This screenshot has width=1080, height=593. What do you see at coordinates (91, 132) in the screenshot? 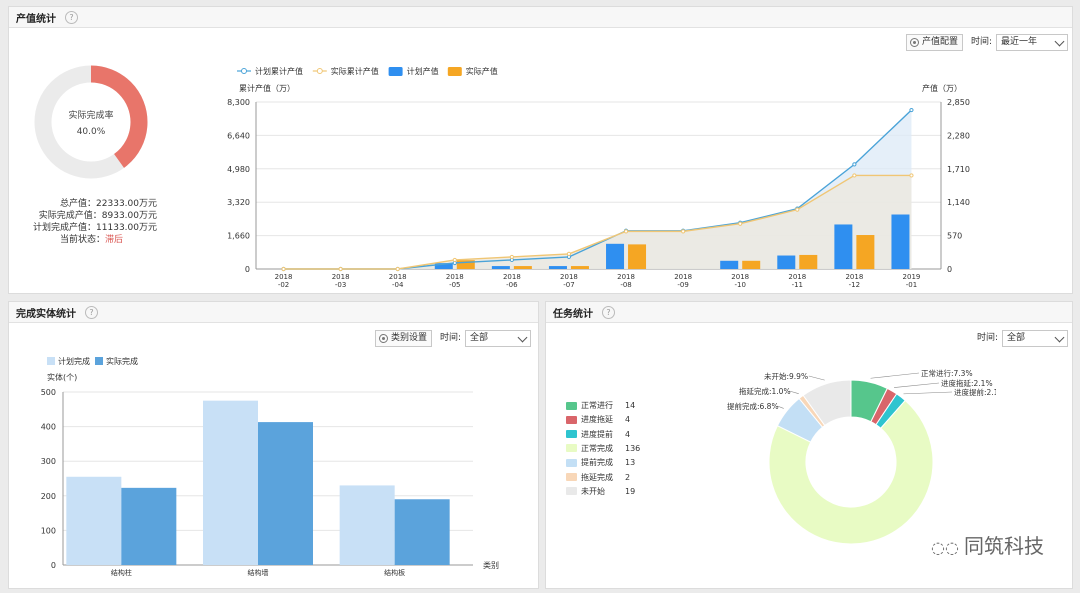
I see `donut-value: 40.0%` at bounding box center [91, 132].